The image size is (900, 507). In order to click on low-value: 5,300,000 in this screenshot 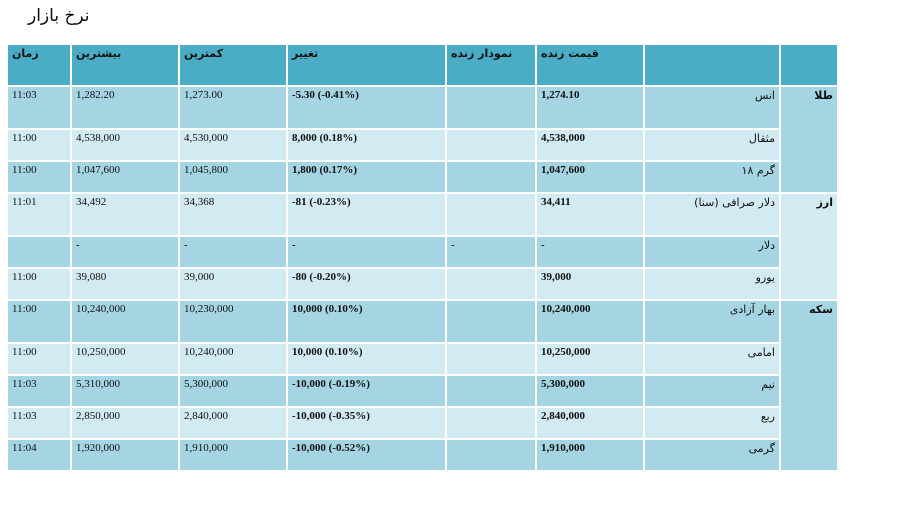, I will do `click(233, 391)`.